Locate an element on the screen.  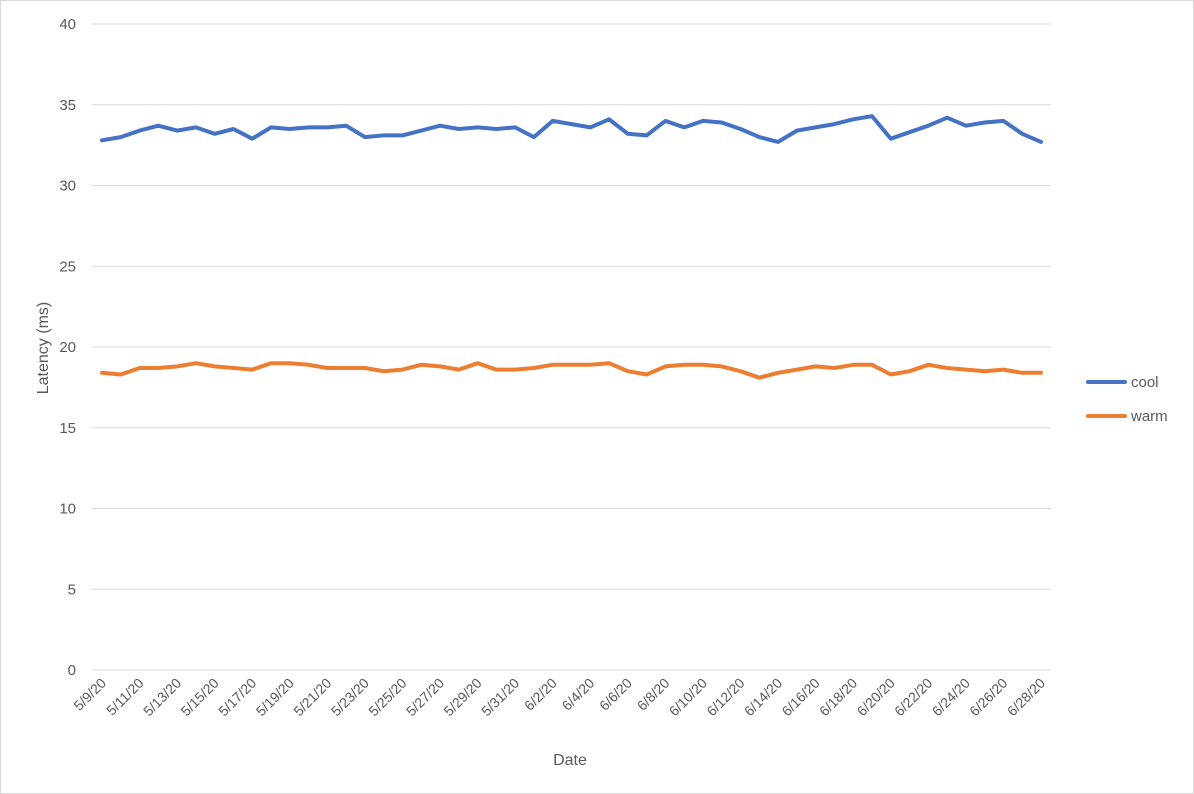
x-tick-label: 5/27/20 is located at coordinates (425, 697).